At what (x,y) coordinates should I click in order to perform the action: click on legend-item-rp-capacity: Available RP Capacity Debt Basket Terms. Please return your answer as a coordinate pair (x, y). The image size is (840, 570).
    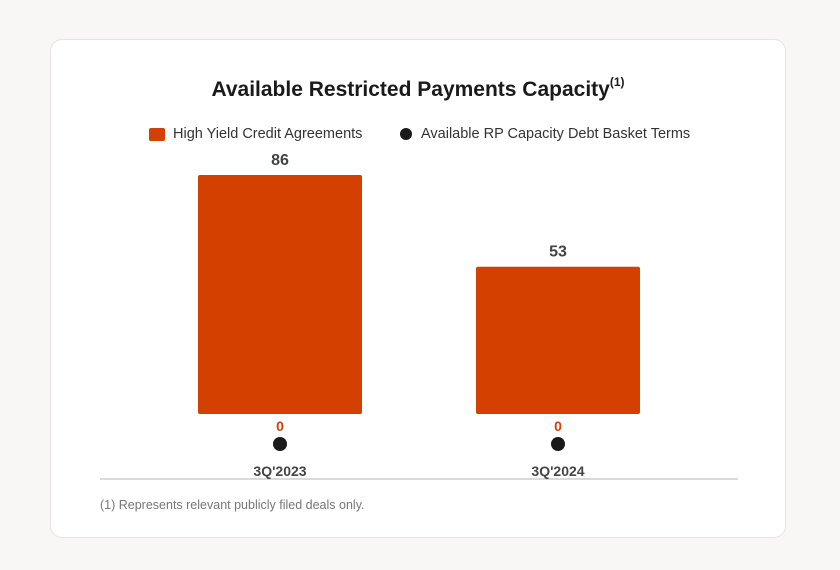
    Looking at the image, I should click on (545, 134).